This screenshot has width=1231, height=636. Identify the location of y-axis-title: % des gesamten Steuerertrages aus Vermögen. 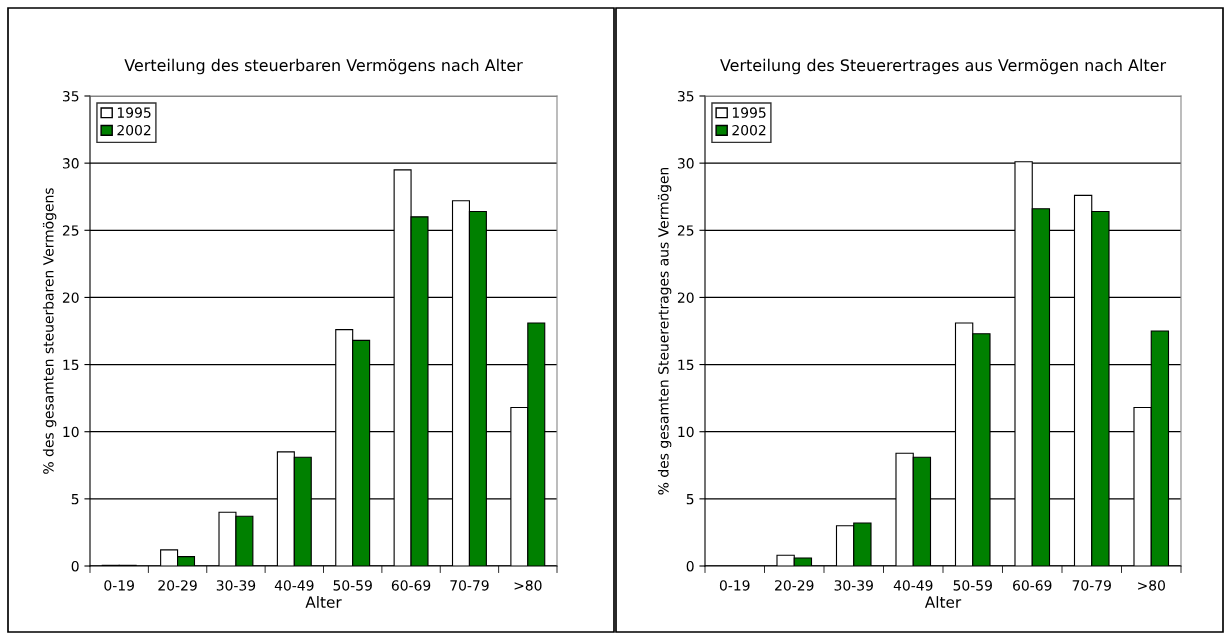
(664, 331).